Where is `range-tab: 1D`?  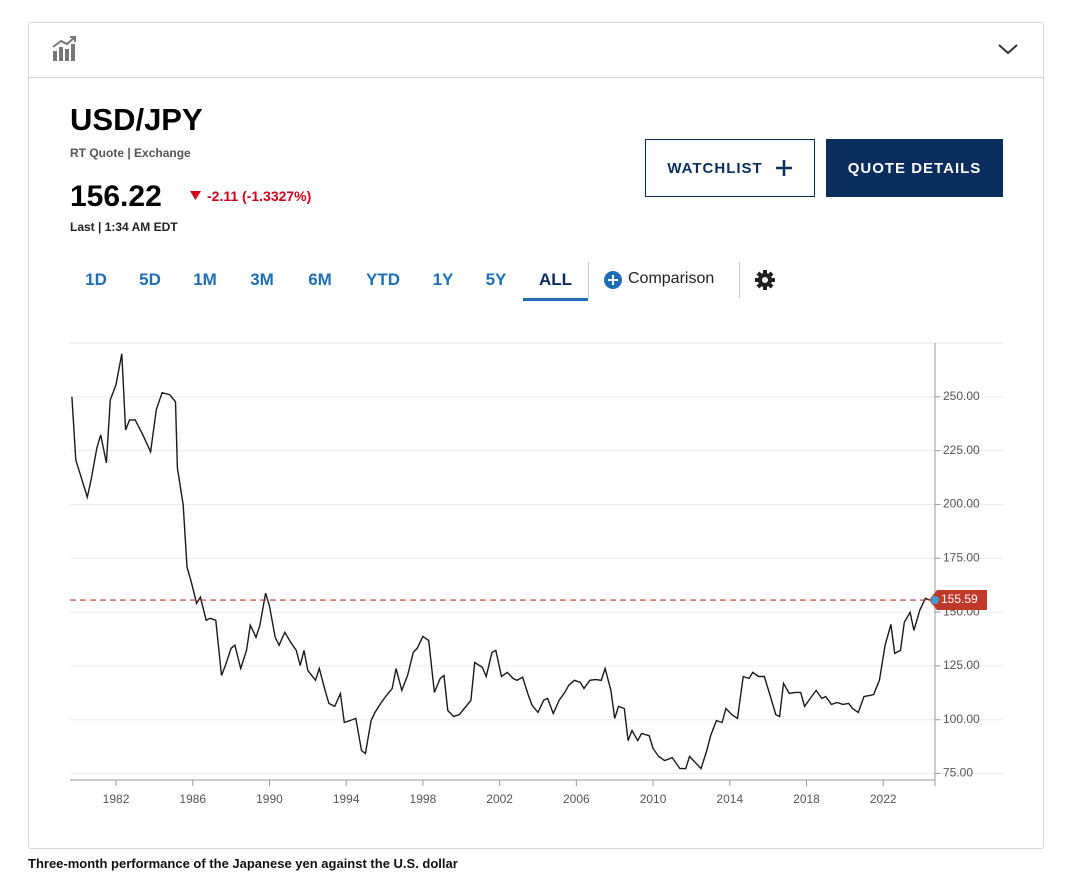 range-tab: 1D is located at coordinates (96, 279).